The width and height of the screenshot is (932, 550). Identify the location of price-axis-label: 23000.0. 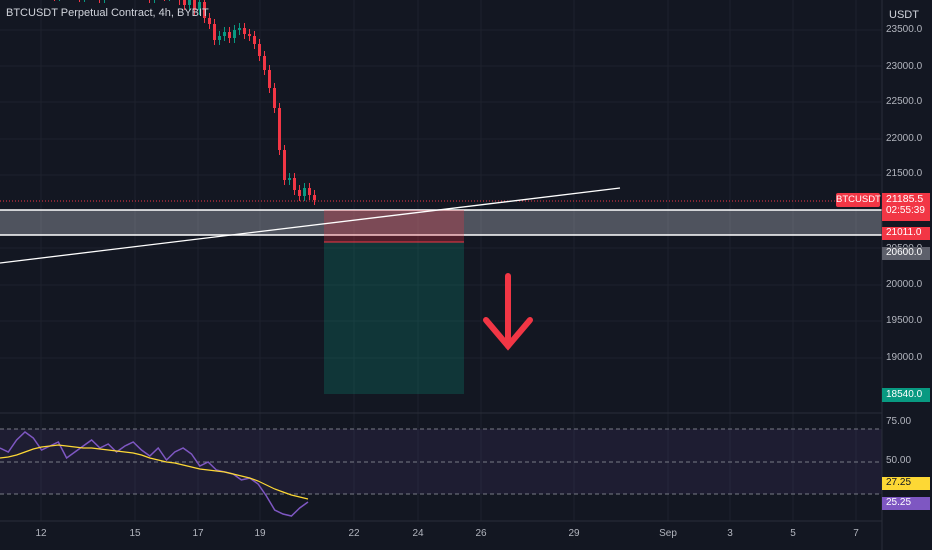
(904, 66).